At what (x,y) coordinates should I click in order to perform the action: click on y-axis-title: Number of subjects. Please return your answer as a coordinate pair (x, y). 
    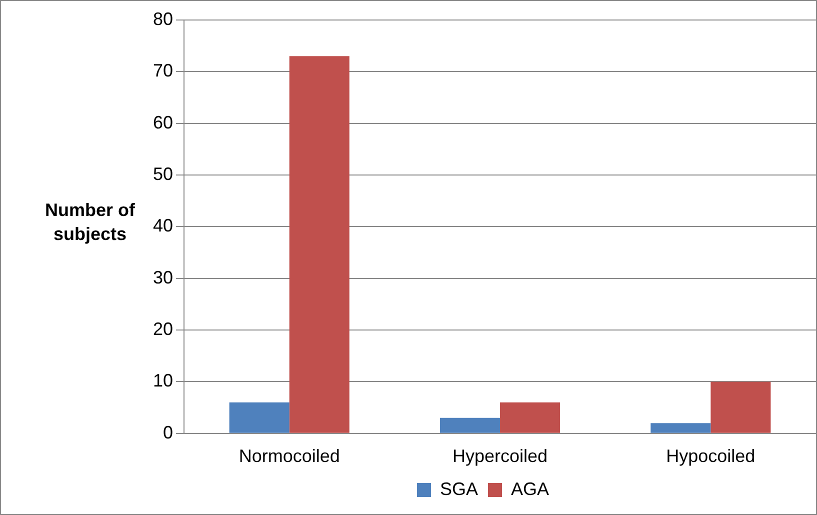
    Looking at the image, I should click on (90, 222).